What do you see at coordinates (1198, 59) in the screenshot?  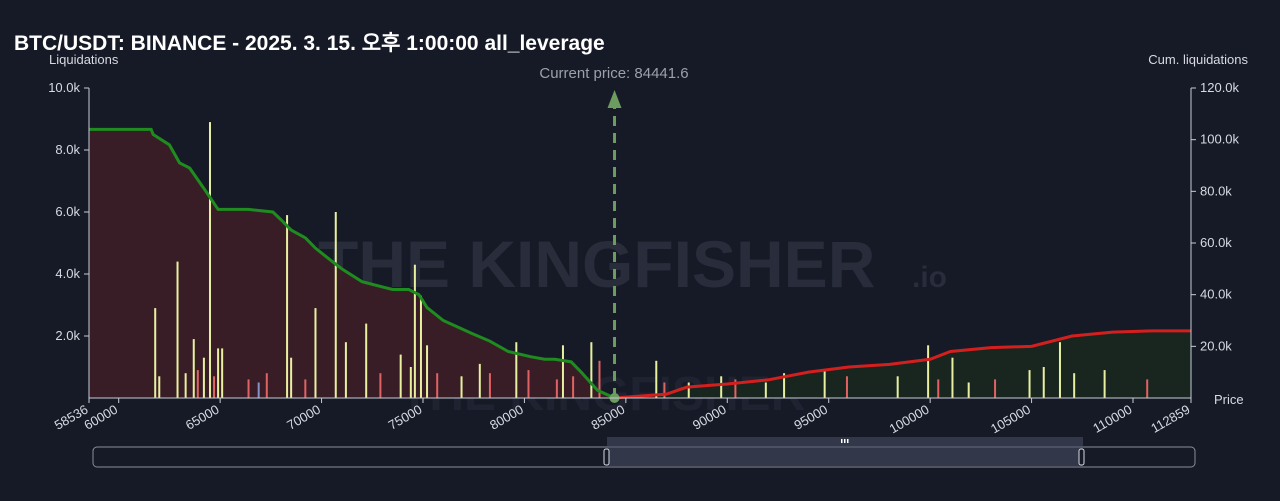 I see `y-right-axis-label: Cum. liquidations` at bounding box center [1198, 59].